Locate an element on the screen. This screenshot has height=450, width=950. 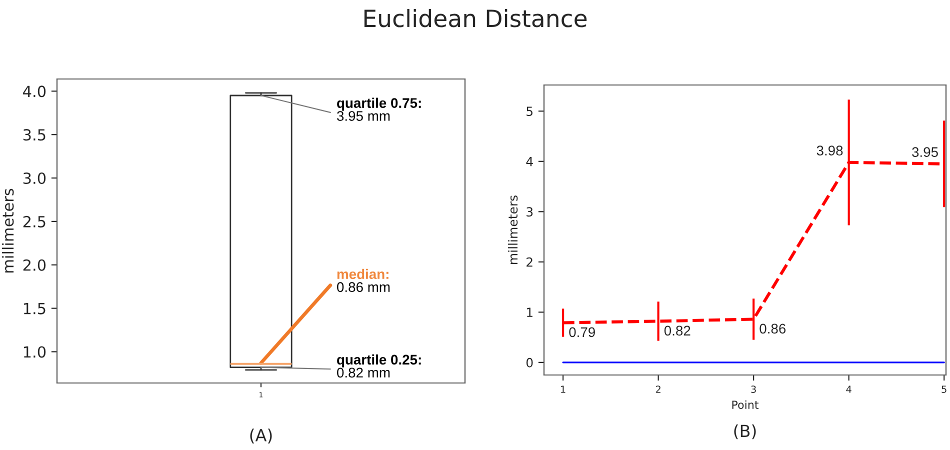
y-tick-label: 0 is located at coordinates (529, 363).